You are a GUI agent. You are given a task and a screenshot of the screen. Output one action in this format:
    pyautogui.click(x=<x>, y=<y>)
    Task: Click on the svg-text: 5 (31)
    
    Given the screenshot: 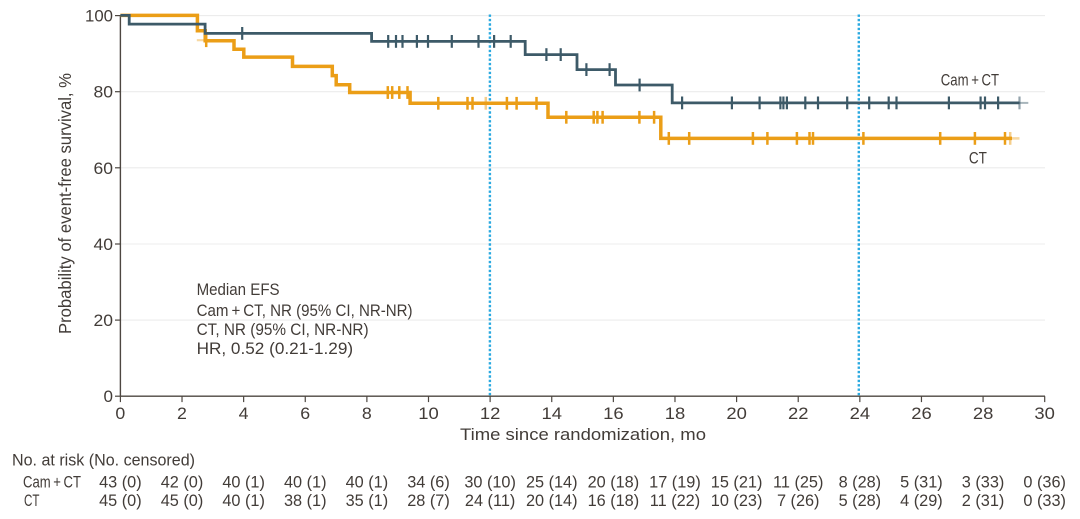 What is the action you would take?
    pyautogui.click(x=921, y=483)
    